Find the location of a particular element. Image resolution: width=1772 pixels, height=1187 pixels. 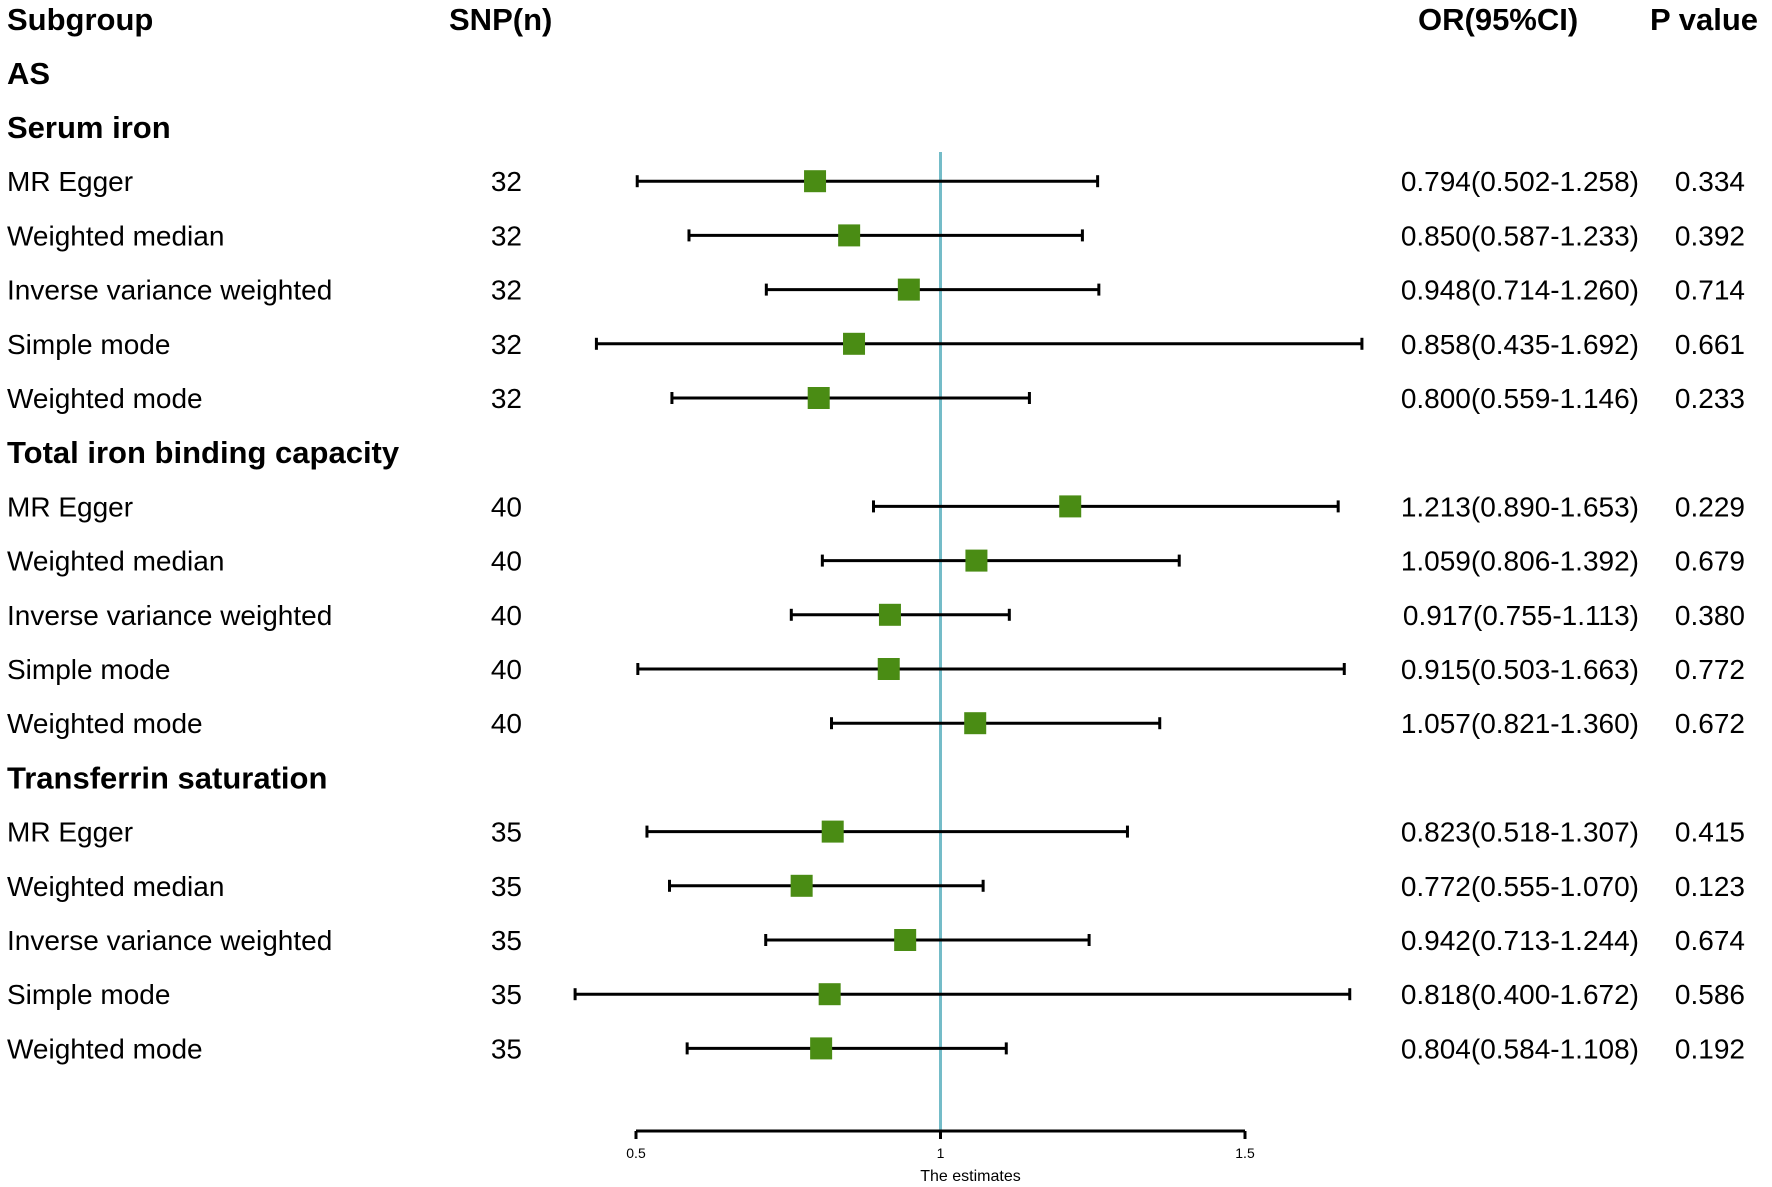

p-value-text: 0.123 is located at coordinates (1710, 886).